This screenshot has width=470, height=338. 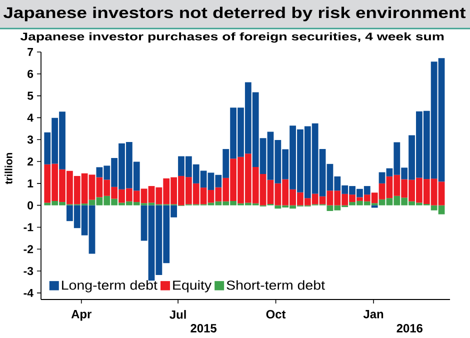 I want to click on x-tick-label: Apr, so click(x=81, y=315).